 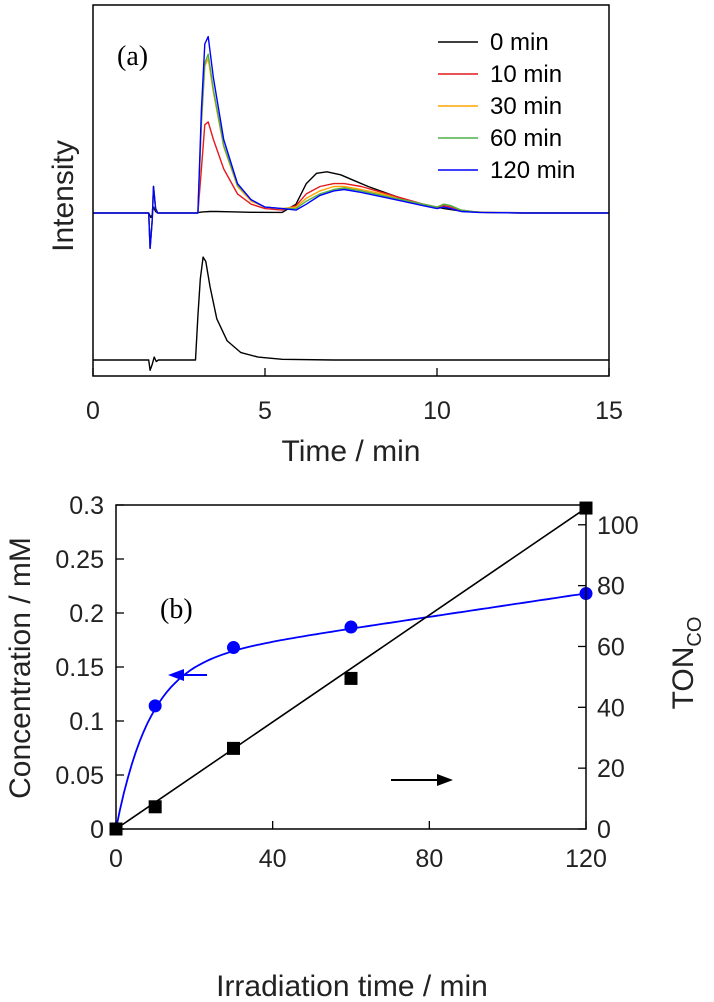 What do you see at coordinates (519, 42) in the screenshot?
I see `legend-entry-0: 0 min` at bounding box center [519, 42].